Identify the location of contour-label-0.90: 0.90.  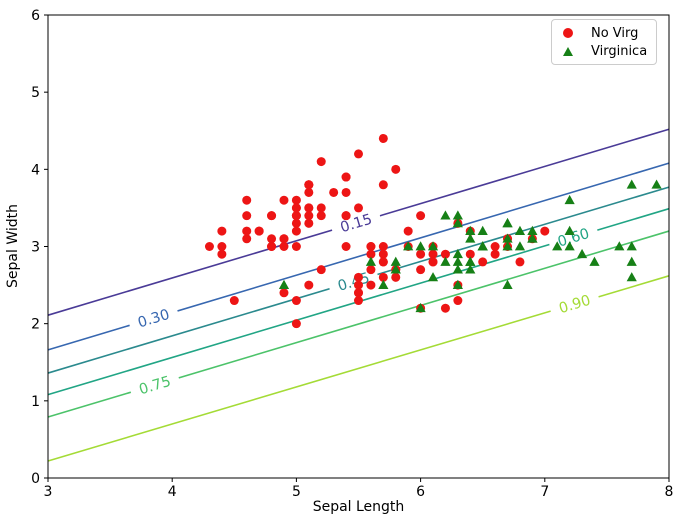
(575, 305).